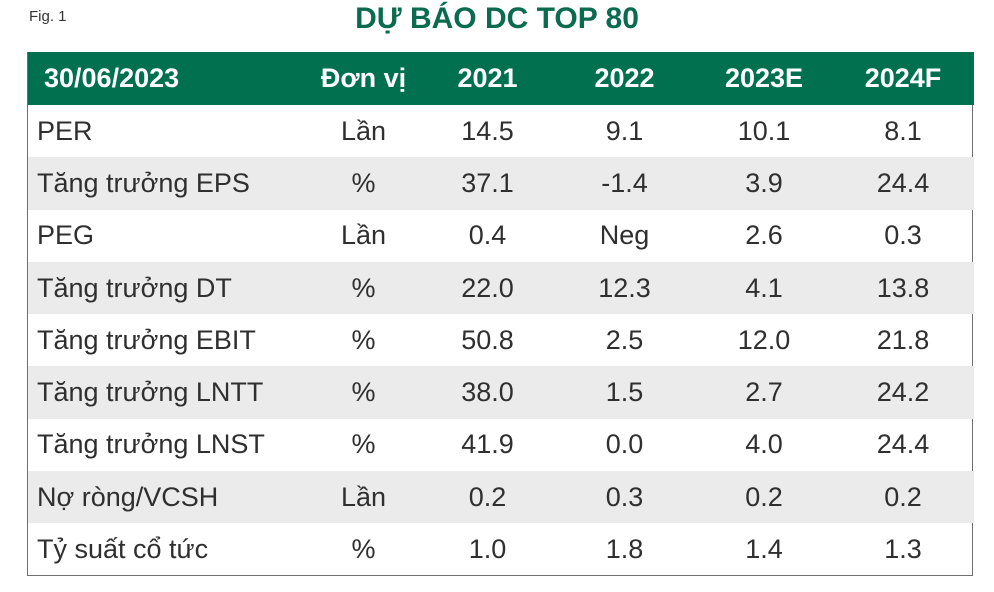 The width and height of the screenshot is (994, 592). I want to click on cell-value-2021: 0.2, so click(487, 496).